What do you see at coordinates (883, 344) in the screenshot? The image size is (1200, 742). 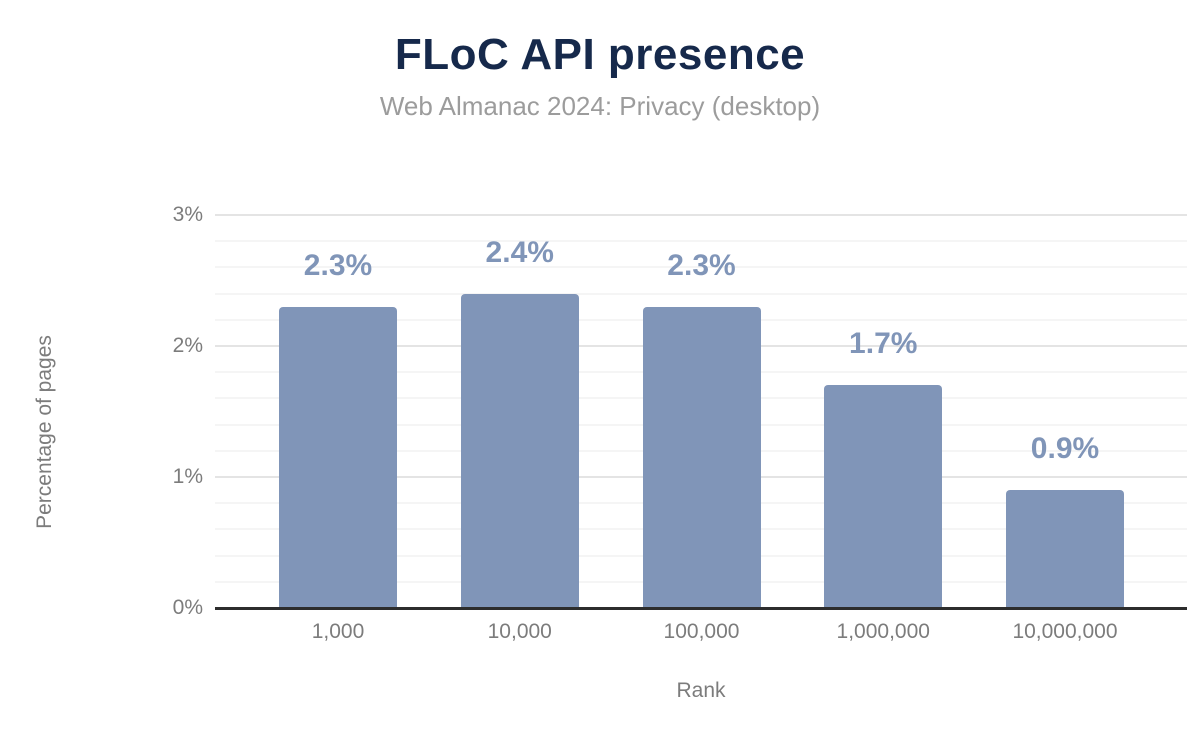 I see `bar-value-label: 1.7%` at bounding box center [883, 344].